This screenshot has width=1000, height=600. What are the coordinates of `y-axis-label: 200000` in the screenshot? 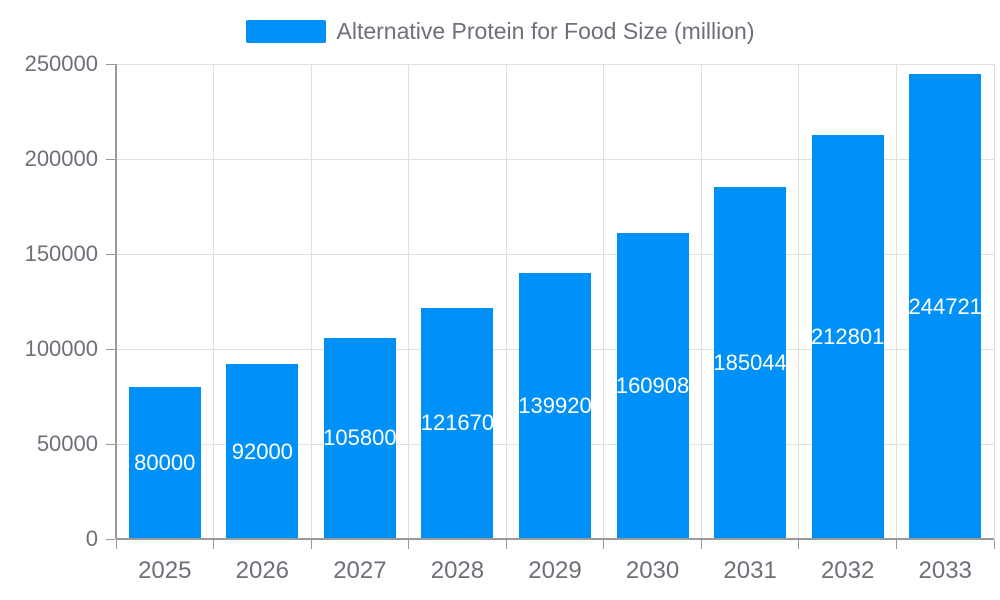 It's located at (61, 158).